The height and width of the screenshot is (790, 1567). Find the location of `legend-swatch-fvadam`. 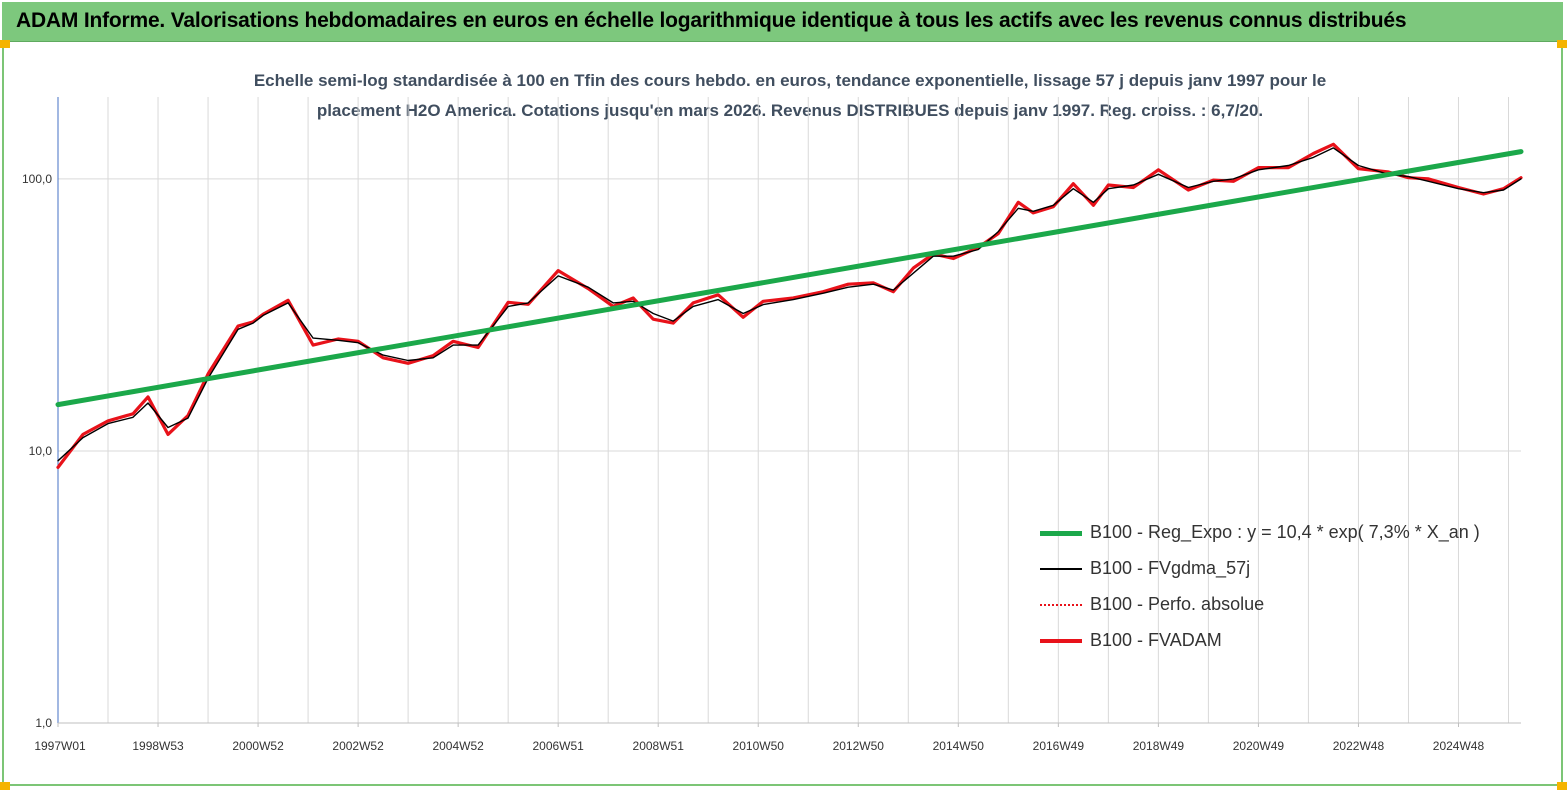

legend-swatch-fvadam is located at coordinates (1061, 641).